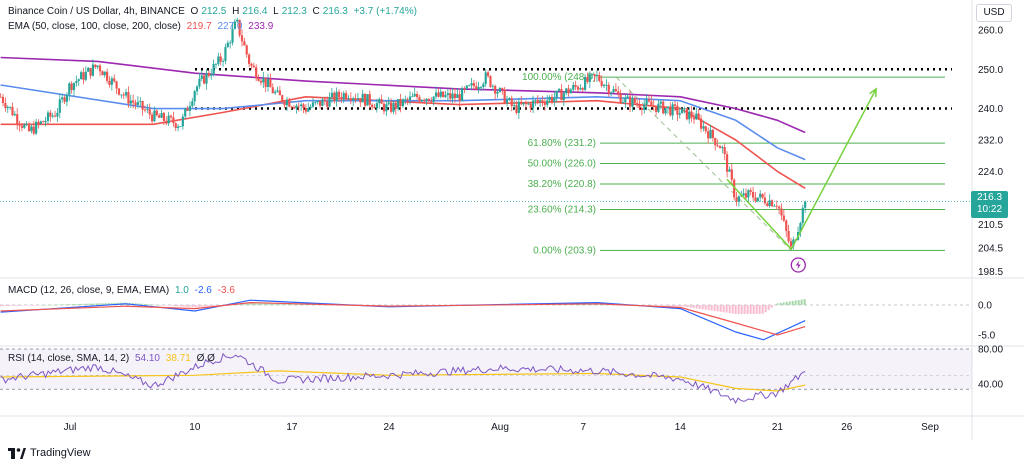  What do you see at coordinates (261, 26) in the screenshot?
I see `ema200-value: 233.9` at bounding box center [261, 26].